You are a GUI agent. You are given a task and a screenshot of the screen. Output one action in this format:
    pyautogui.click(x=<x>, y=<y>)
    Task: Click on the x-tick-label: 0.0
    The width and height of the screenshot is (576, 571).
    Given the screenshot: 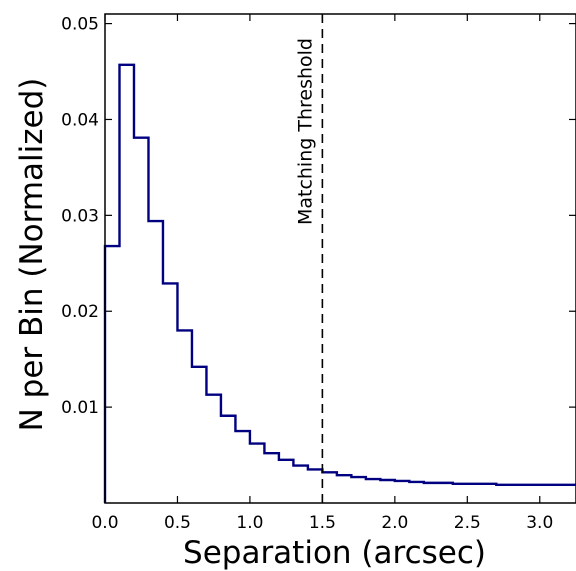 What is the action you would take?
    pyautogui.click(x=104, y=523)
    